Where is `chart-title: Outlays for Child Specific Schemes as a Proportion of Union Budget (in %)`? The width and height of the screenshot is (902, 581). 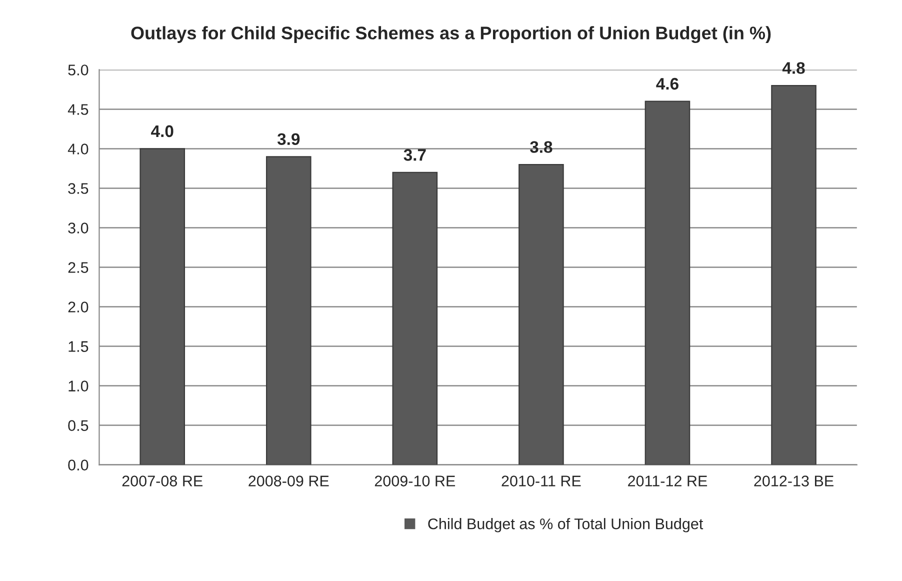
chart-title: Outlays for Child Specific Schemes as a Proportion of Union Budget (in %) is located at coordinates (451, 35).